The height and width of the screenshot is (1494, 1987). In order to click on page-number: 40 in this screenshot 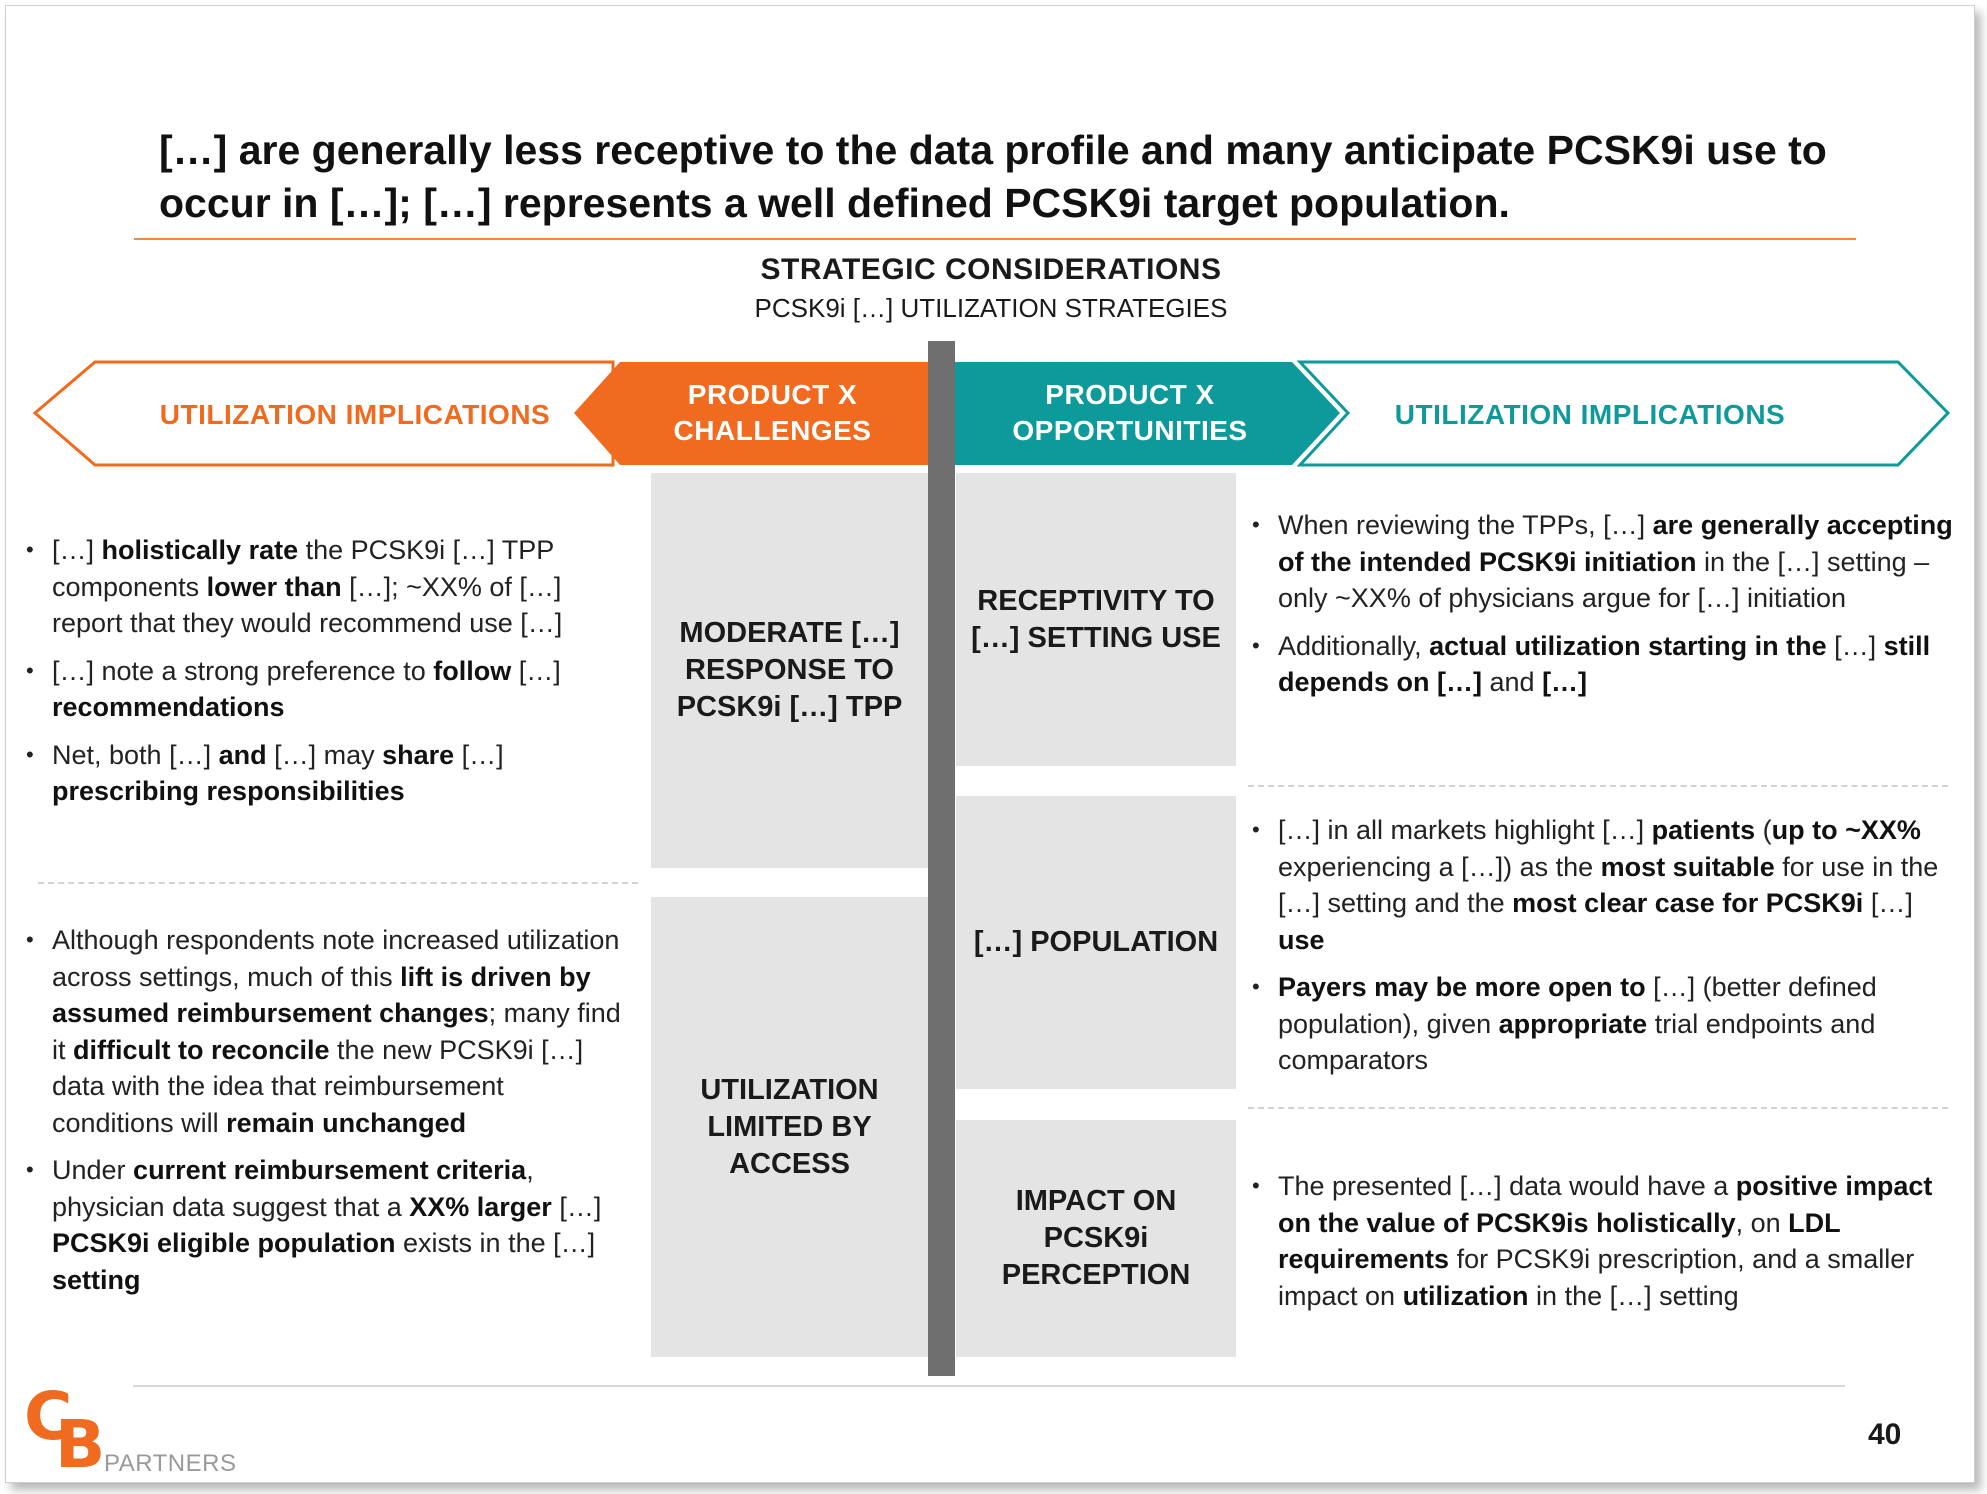, I will do `click(1885, 1434)`.